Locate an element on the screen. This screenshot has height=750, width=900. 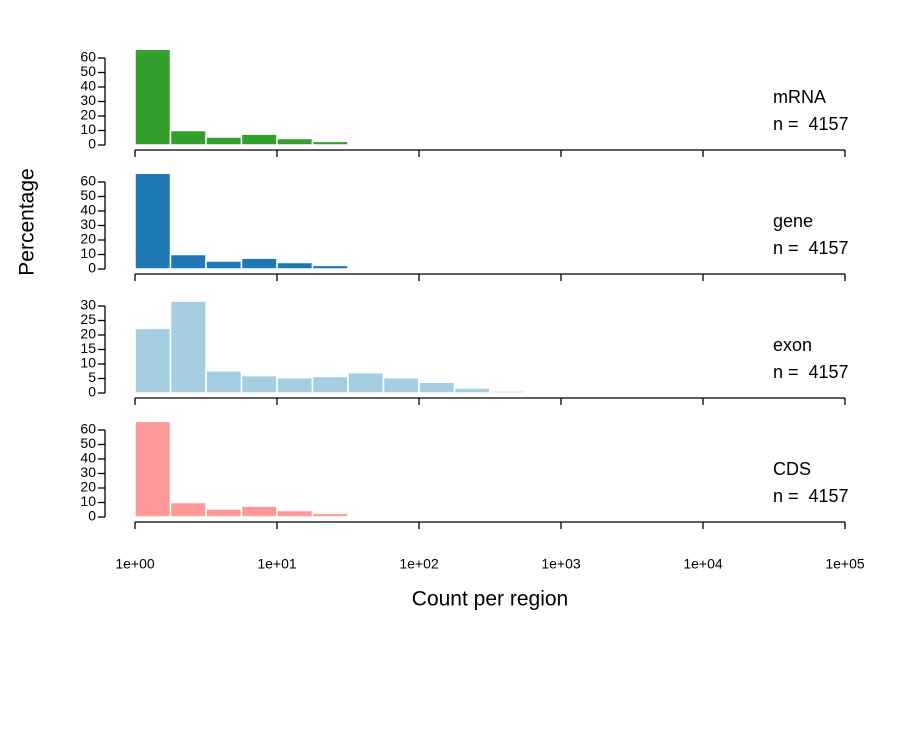
x-tick-label: 1e+04 is located at coordinates (703, 564).